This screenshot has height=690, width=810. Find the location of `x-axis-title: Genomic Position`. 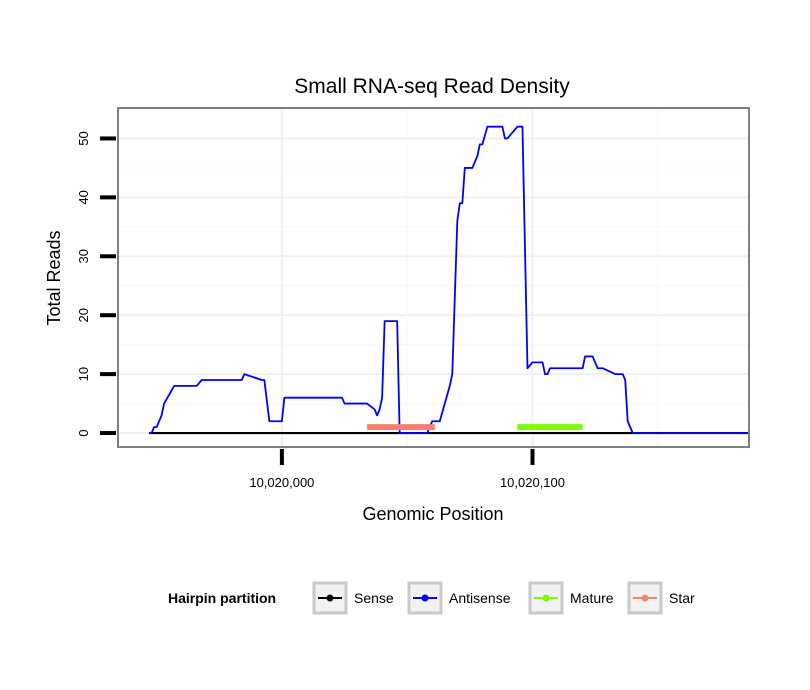

x-axis-title: Genomic Position is located at coordinates (432, 514).